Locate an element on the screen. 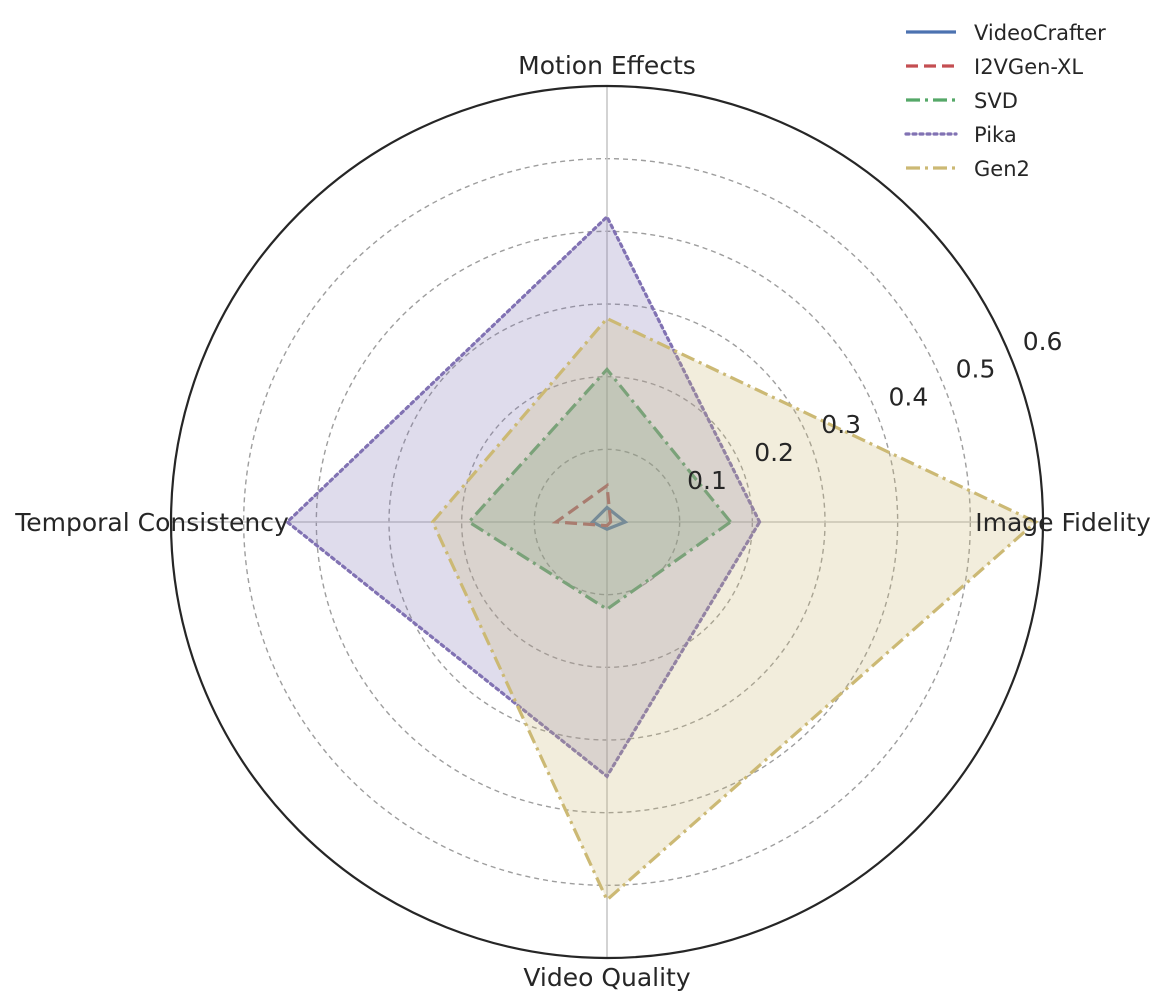 The height and width of the screenshot is (1007, 1165). legend-label-videocrafter: VideoCrafter is located at coordinates (1040, 33).